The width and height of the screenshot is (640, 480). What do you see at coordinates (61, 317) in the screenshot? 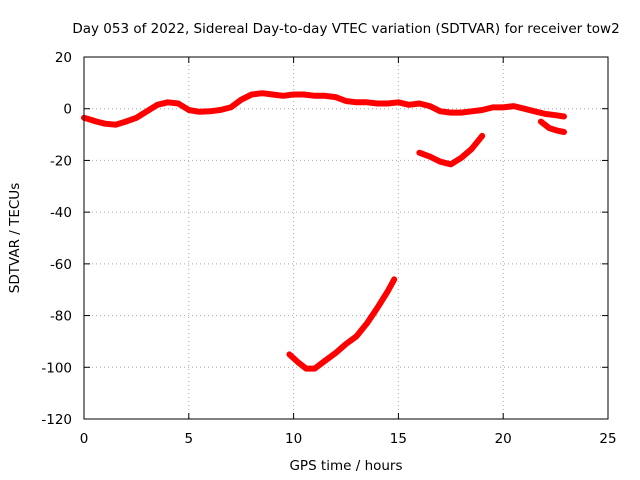
I see `y-tick-label: -80` at bounding box center [61, 317].